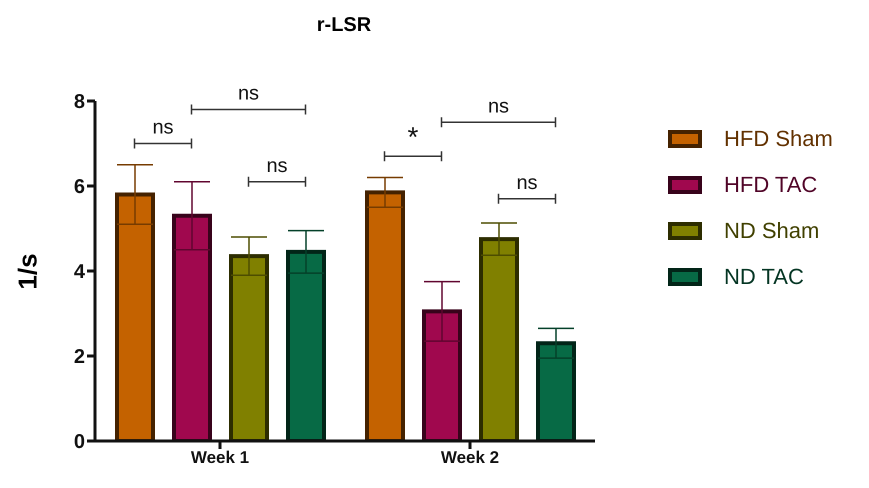  I want to click on y-tick-label: 8, so click(79, 102).